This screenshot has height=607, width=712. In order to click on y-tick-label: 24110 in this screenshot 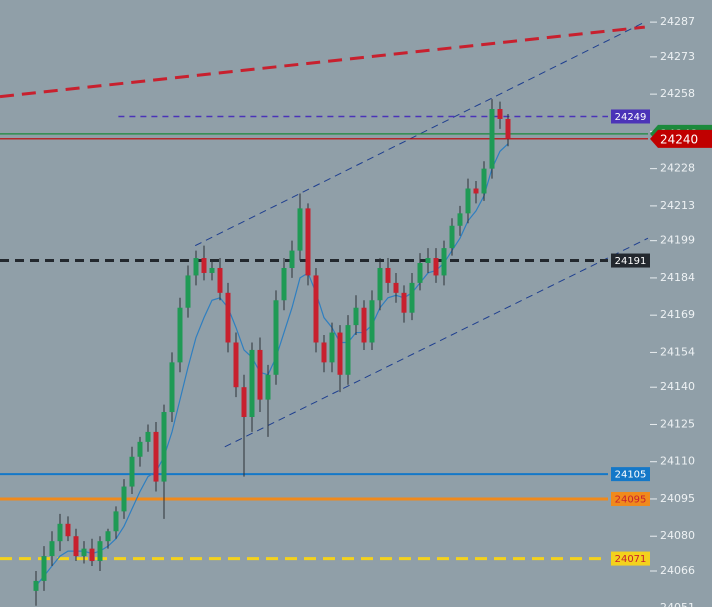, I will do `click(677, 461)`.